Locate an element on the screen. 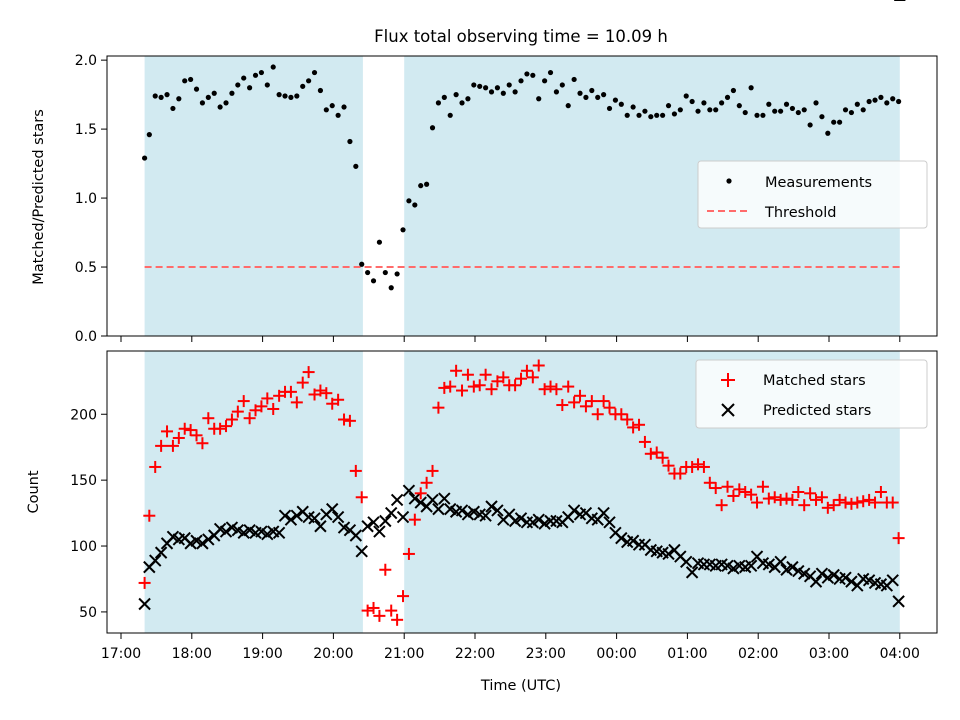  legend-matched-label: Matched stars is located at coordinates (814, 381).